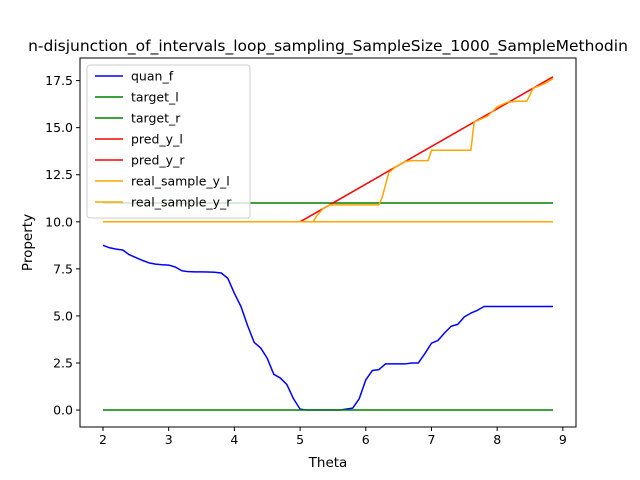 The width and height of the screenshot is (640, 480). I want to click on x-axis: 2 3 4 5 6 7 8 9, so click(333, 437).